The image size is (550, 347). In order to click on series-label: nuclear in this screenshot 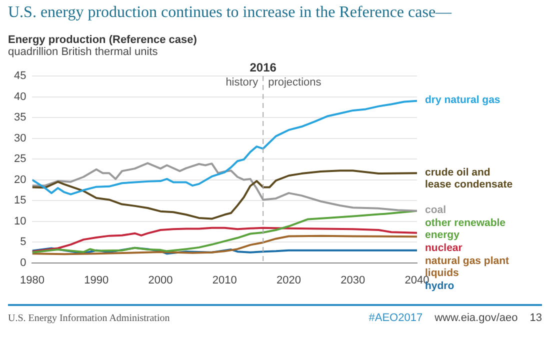, I will do `click(443, 248)`.